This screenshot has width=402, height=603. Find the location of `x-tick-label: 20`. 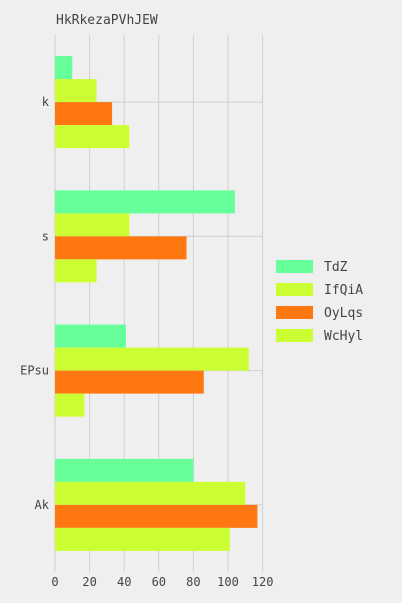

x-tick-label: 20 is located at coordinates (89, 582).